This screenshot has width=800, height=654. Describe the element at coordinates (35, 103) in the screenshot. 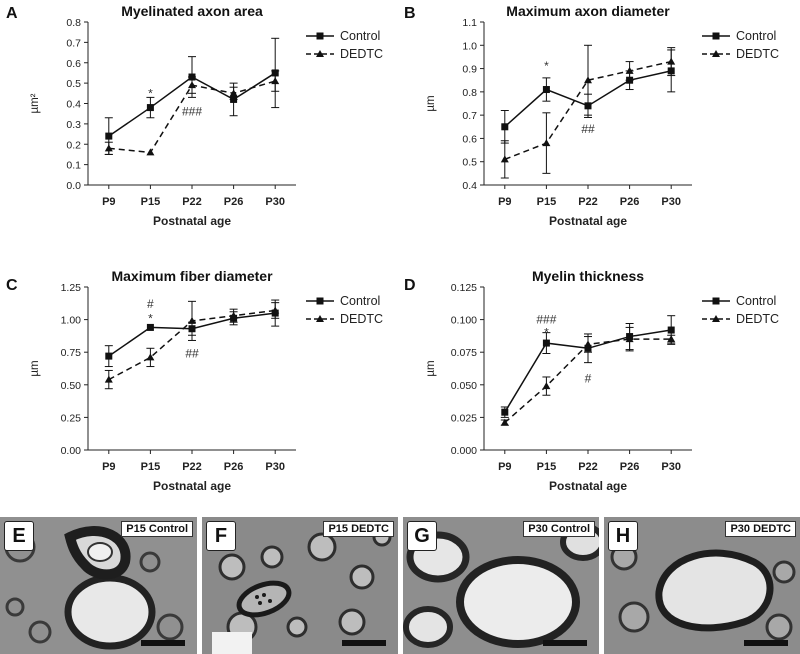

I see `y-axis-label: µm²` at that location.